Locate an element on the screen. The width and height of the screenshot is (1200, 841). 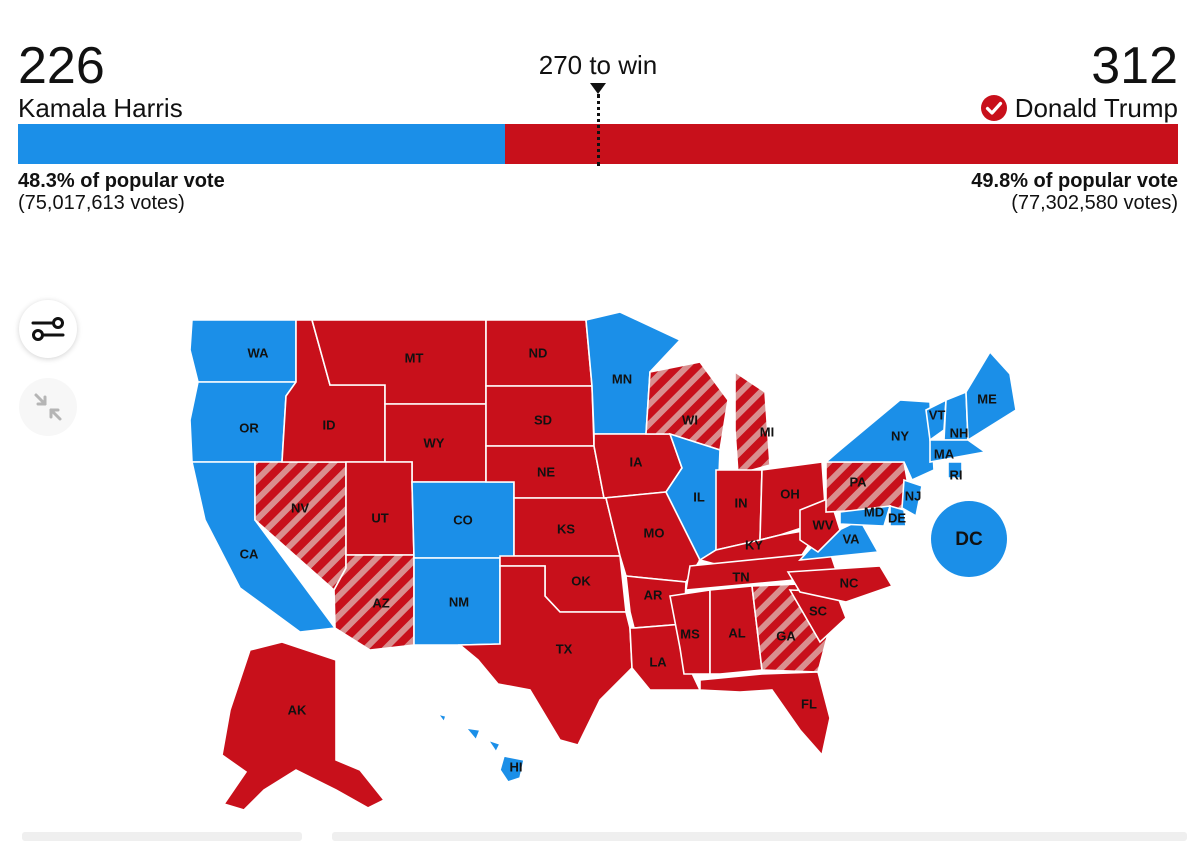
threshold-line is located at coordinates (598, 130).